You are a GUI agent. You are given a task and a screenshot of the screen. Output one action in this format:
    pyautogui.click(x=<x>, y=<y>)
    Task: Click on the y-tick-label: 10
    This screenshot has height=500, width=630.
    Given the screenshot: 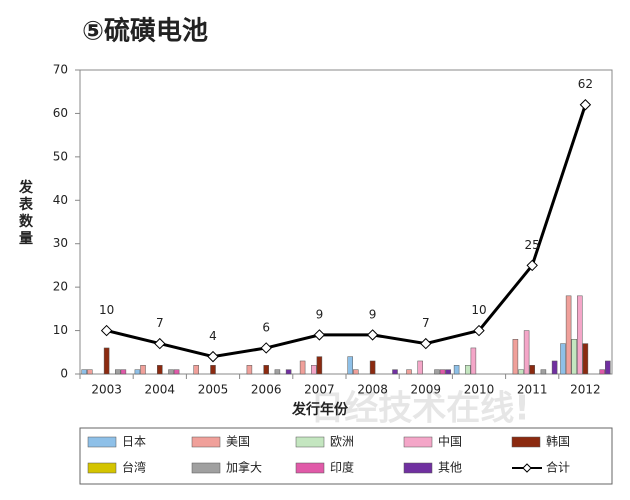 What is the action you would take?
    pyautogui.click(x=60, y=330)
    